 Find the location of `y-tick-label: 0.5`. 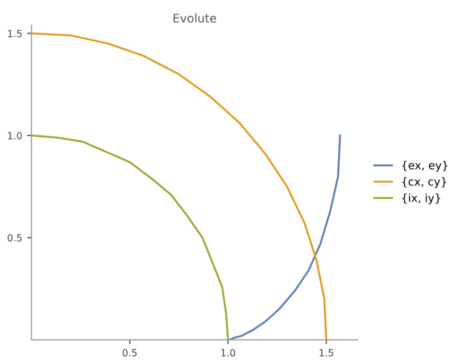

y-tick-label: 0.5 is located at coordinates (15, 238).